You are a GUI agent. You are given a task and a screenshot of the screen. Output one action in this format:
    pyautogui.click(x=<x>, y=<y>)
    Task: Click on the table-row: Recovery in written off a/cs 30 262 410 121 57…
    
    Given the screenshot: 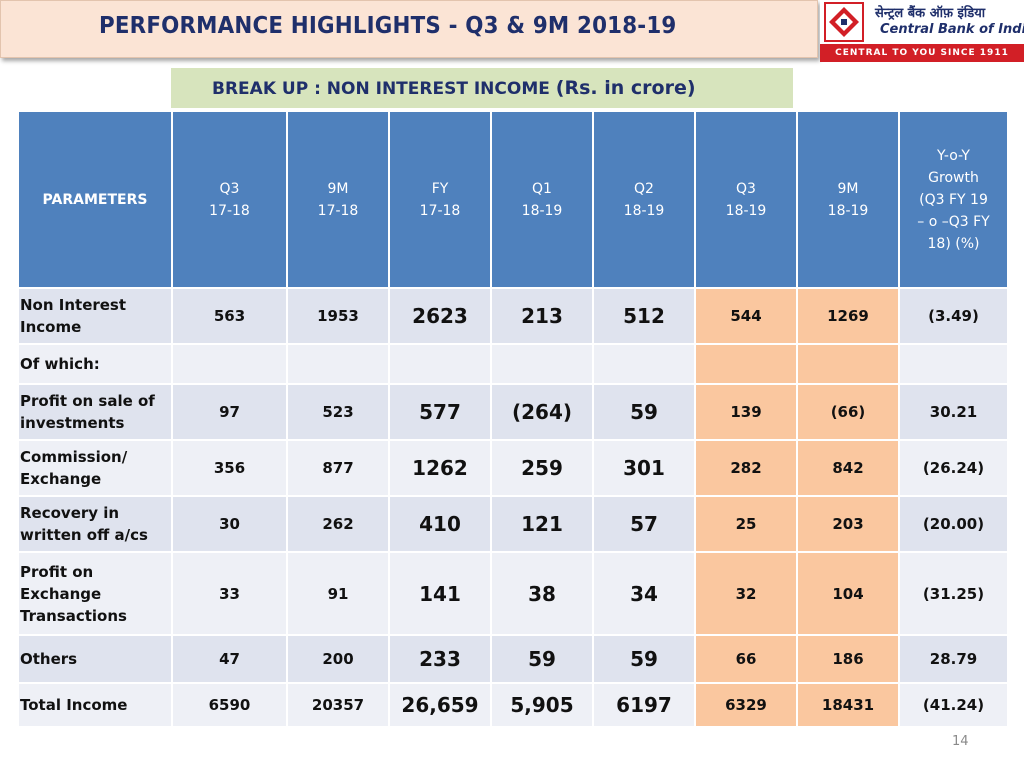 What is the action you would take?
    pyautogui.click(x=513, y=524)
    